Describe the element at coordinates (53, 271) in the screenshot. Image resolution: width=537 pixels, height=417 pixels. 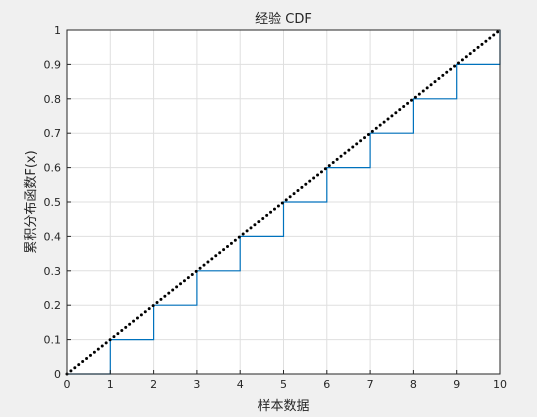
I see `y-tick-label: 0.3` at that location.